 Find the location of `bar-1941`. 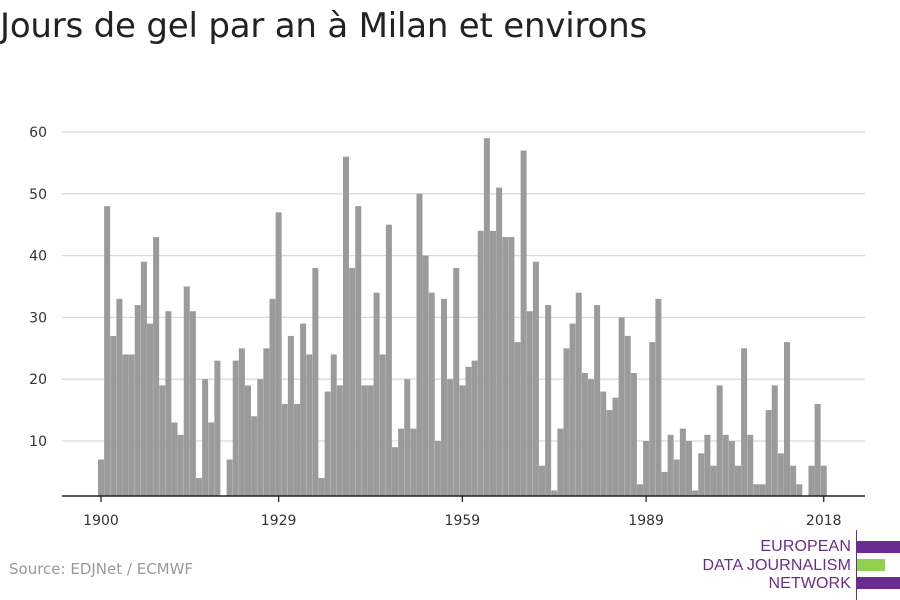

bar-1941 is located at coordinates (352, 381).